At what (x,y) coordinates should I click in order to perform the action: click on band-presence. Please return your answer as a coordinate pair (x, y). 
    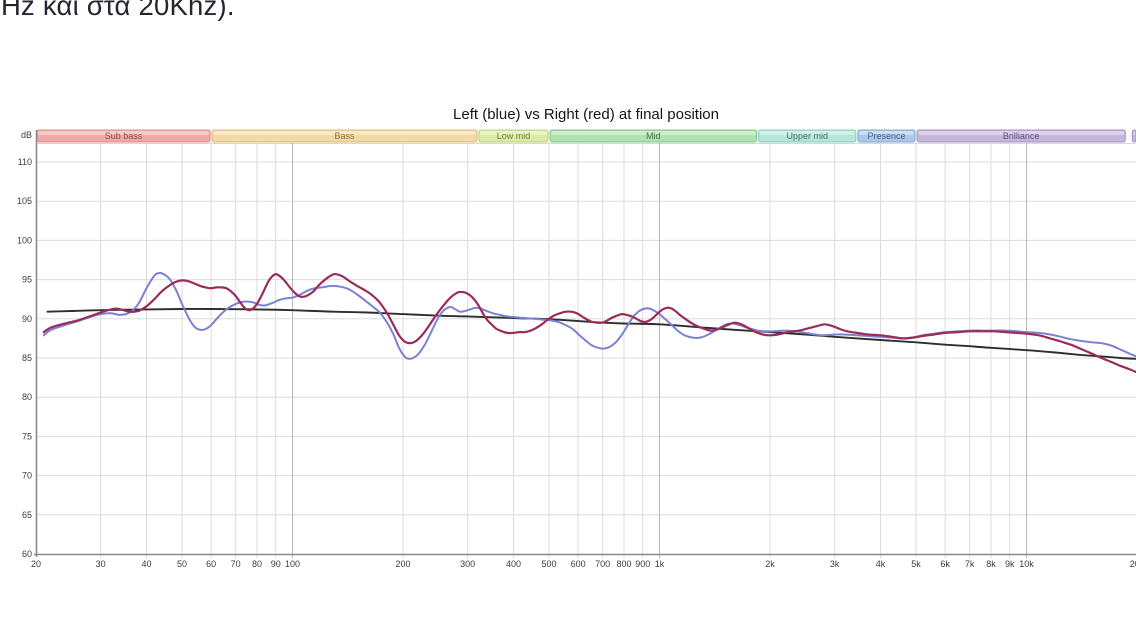
    Looking at the image, I should click on (886, 136).